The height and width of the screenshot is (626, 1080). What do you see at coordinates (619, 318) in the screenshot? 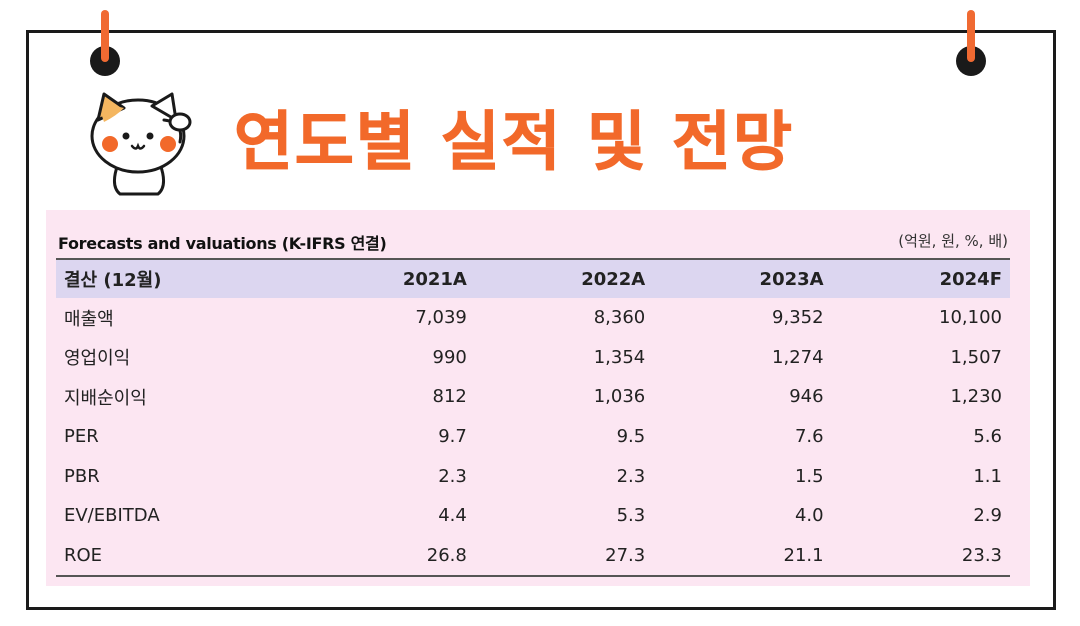
I see `table-cell: 8,360` at bounding box center [619, 318].